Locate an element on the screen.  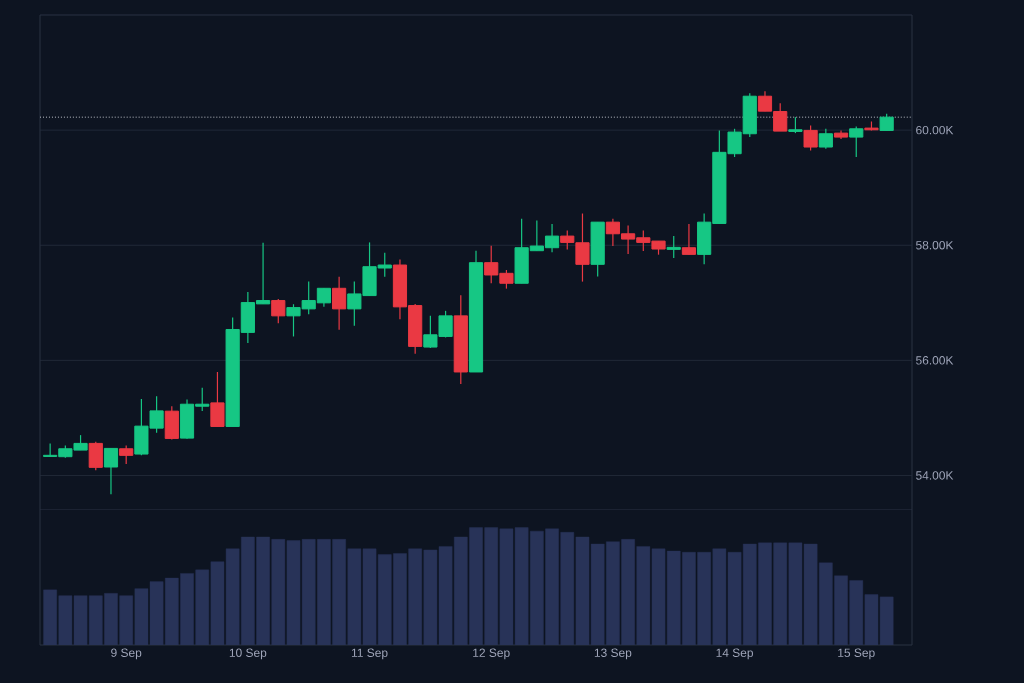
y-tick-label: 56.00K is located at coordinates (935, 360).